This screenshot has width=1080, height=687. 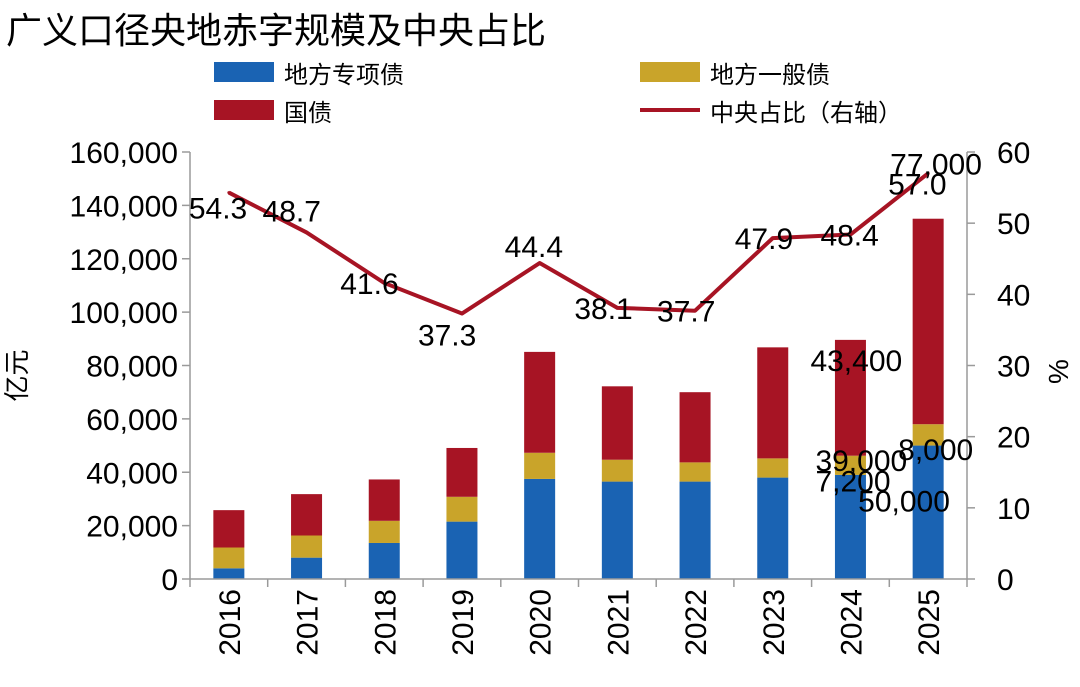 What do you see at coordinates (695, 472) in the screenshot?
I see `bar-general-2022` at bounding box center [695, 472].